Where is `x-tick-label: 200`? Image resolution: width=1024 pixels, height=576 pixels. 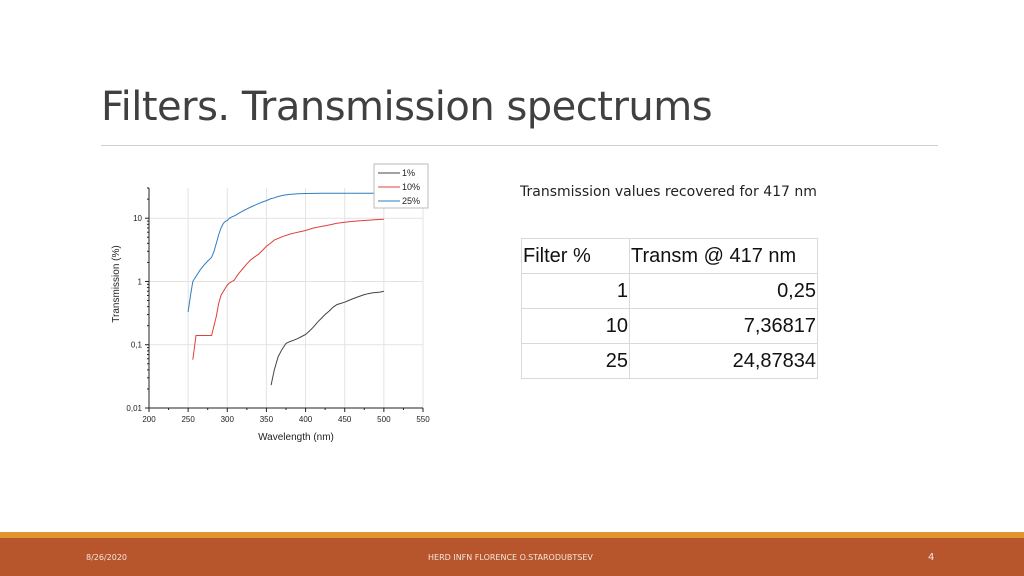
x-tick-label: 200 is located at coordinates (149, 419).